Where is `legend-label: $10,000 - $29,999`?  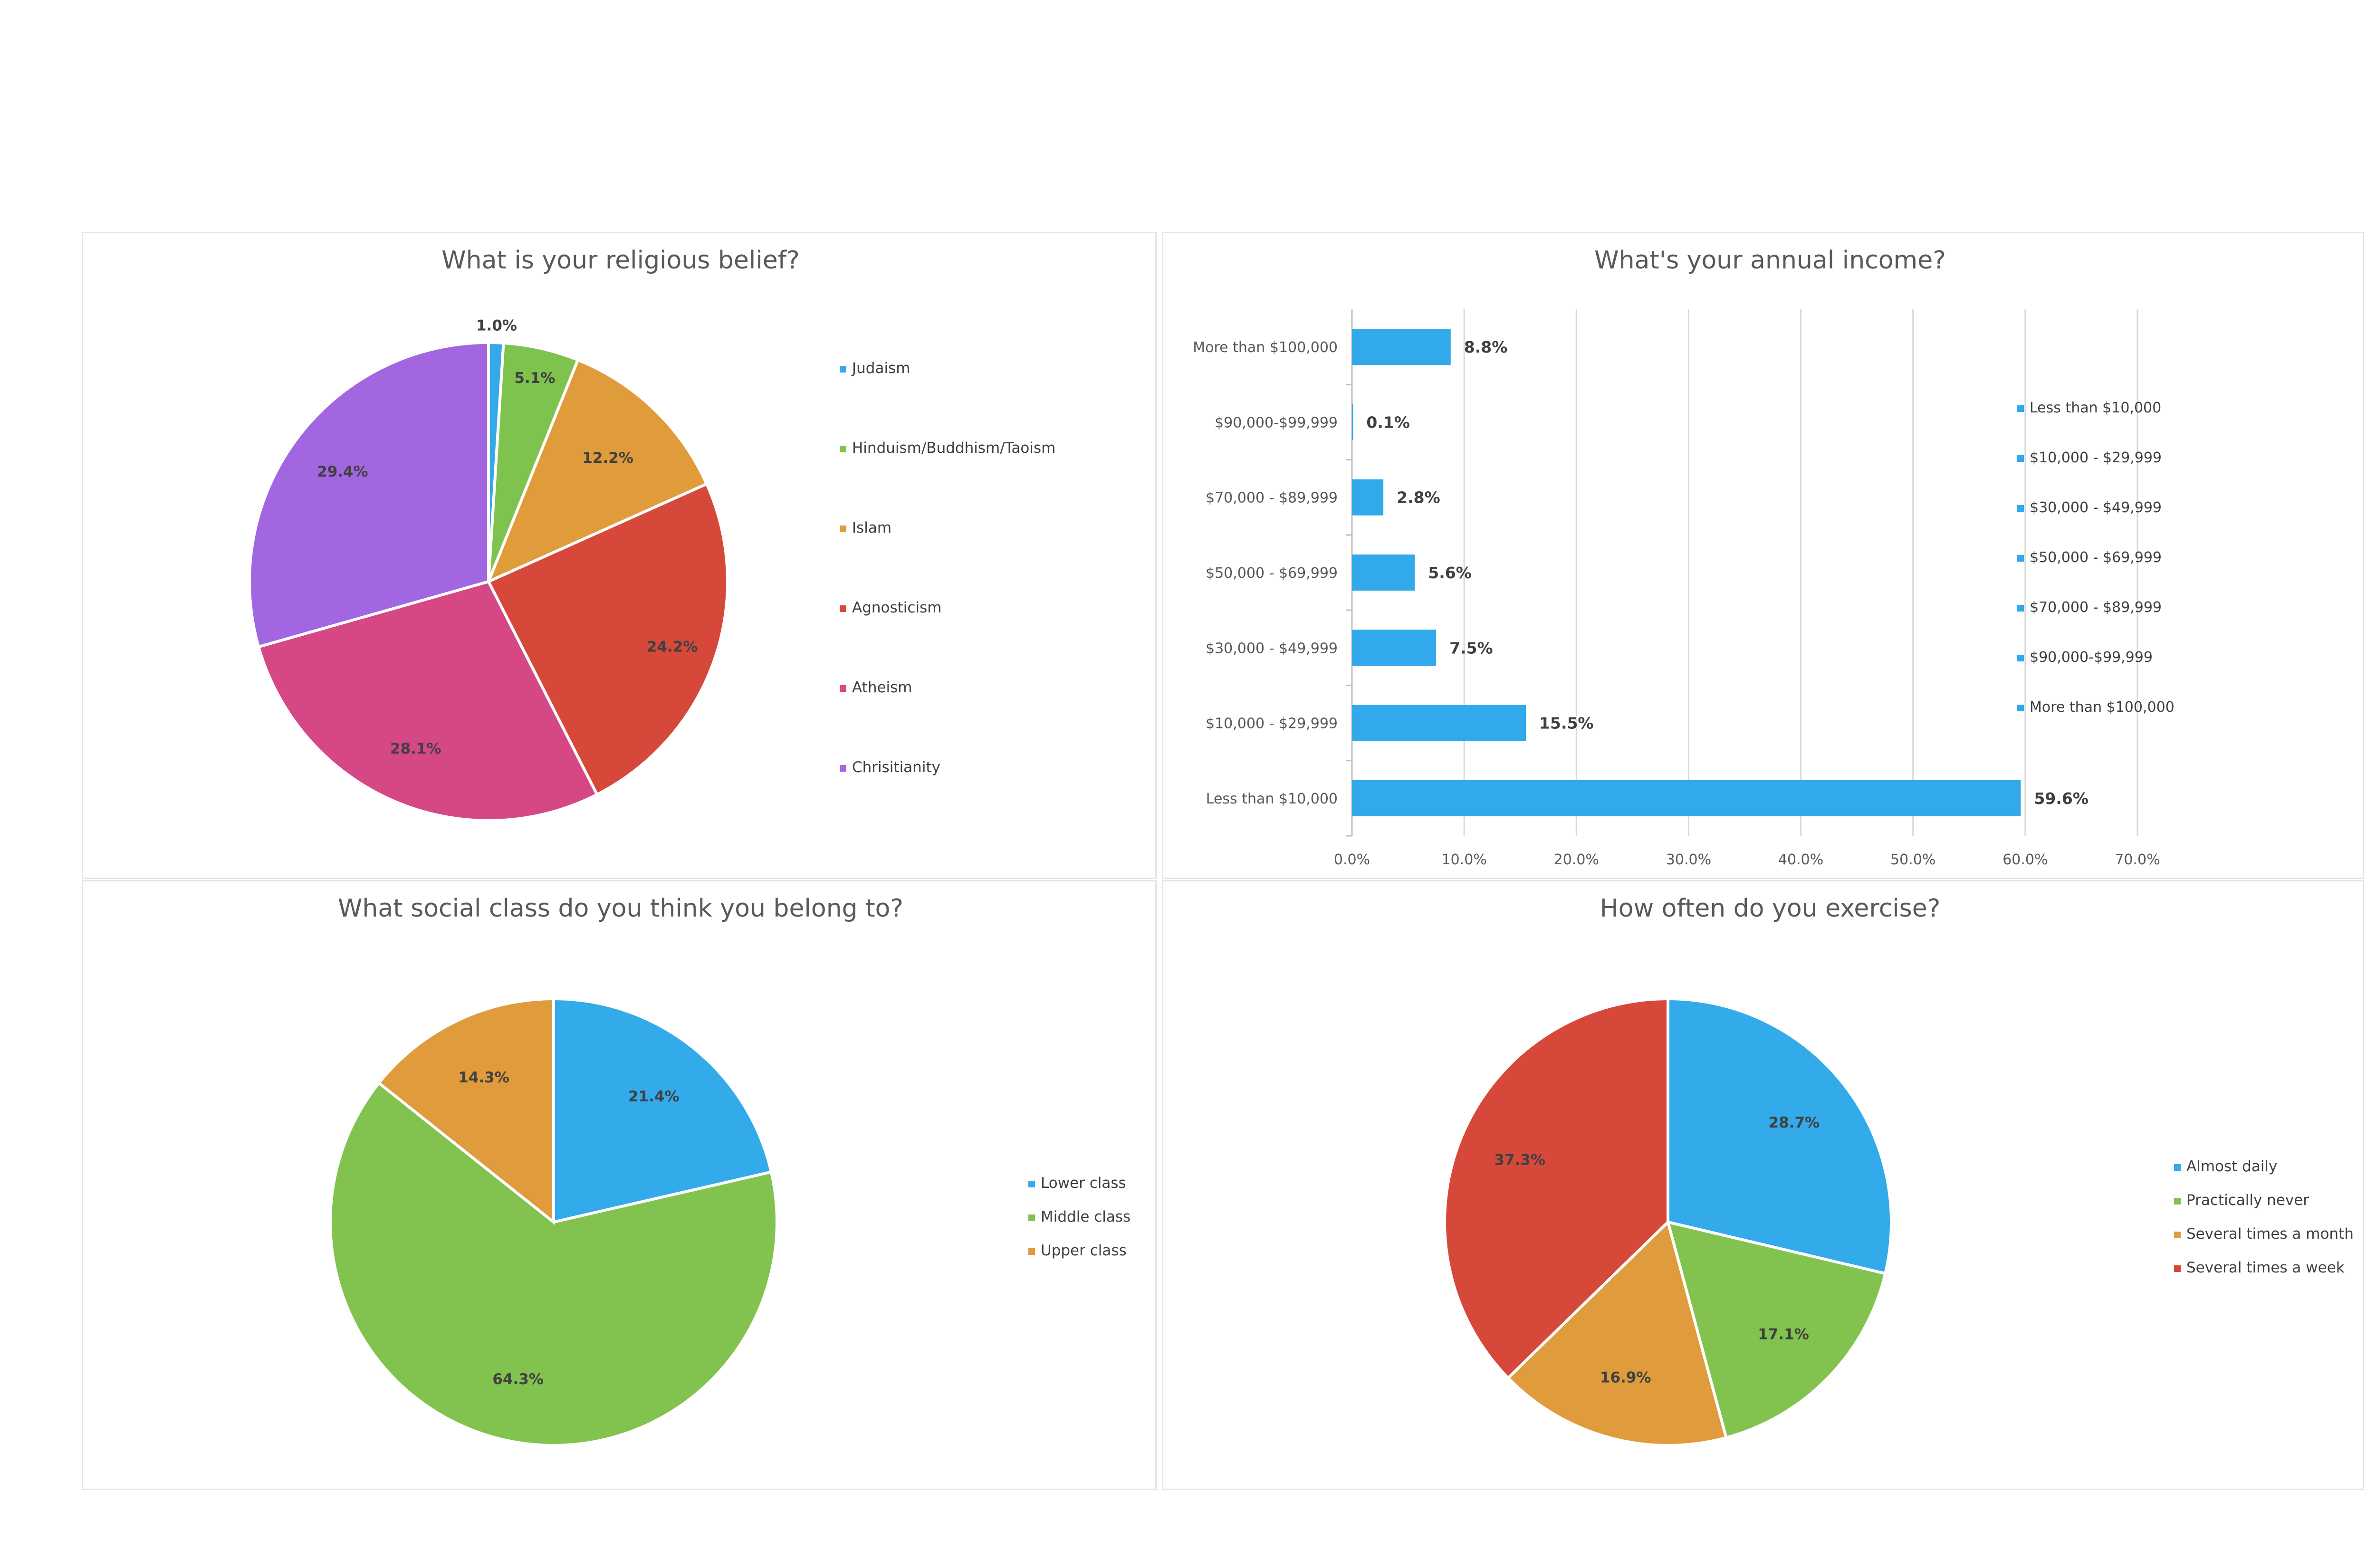 legend-label: $10,000 - $29,999 is located at coordinates (2096, 458).